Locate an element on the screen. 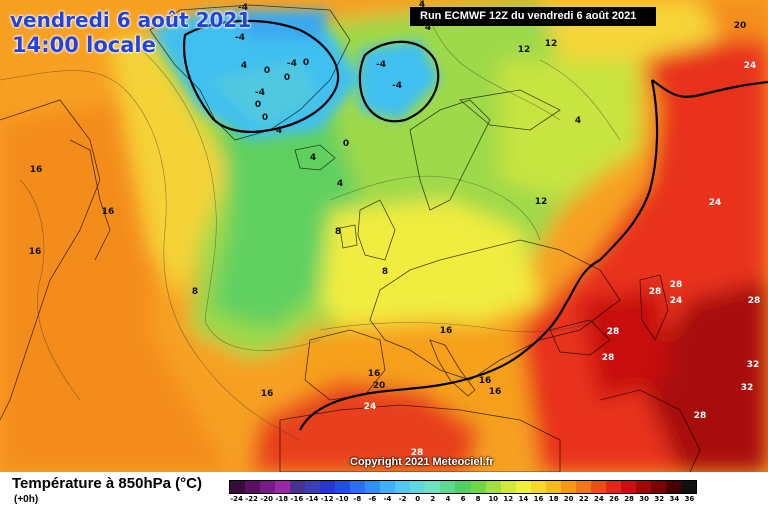  copyright-text: Copyright 2021 Meteociel.fr is located at coordinates (422, 462).